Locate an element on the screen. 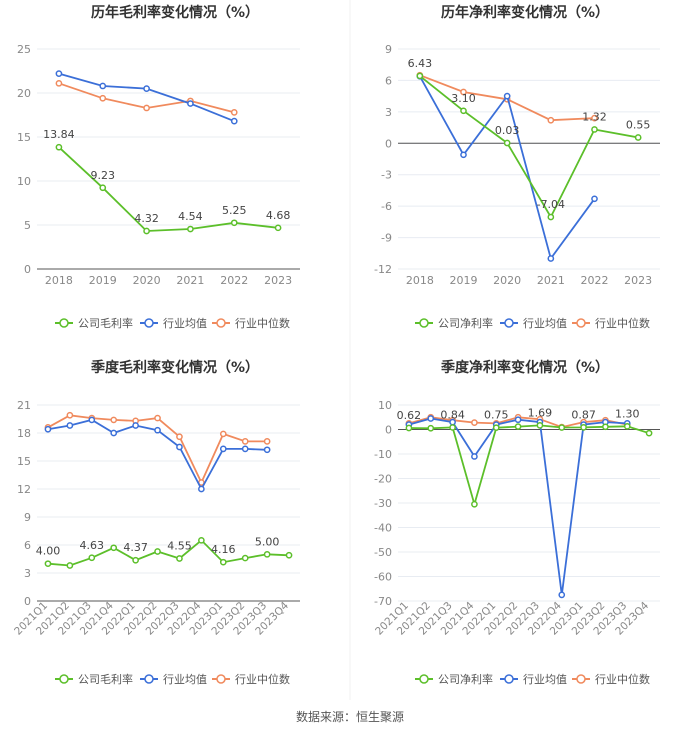  data-label: 1.30 is located at coordinates (627, 413).